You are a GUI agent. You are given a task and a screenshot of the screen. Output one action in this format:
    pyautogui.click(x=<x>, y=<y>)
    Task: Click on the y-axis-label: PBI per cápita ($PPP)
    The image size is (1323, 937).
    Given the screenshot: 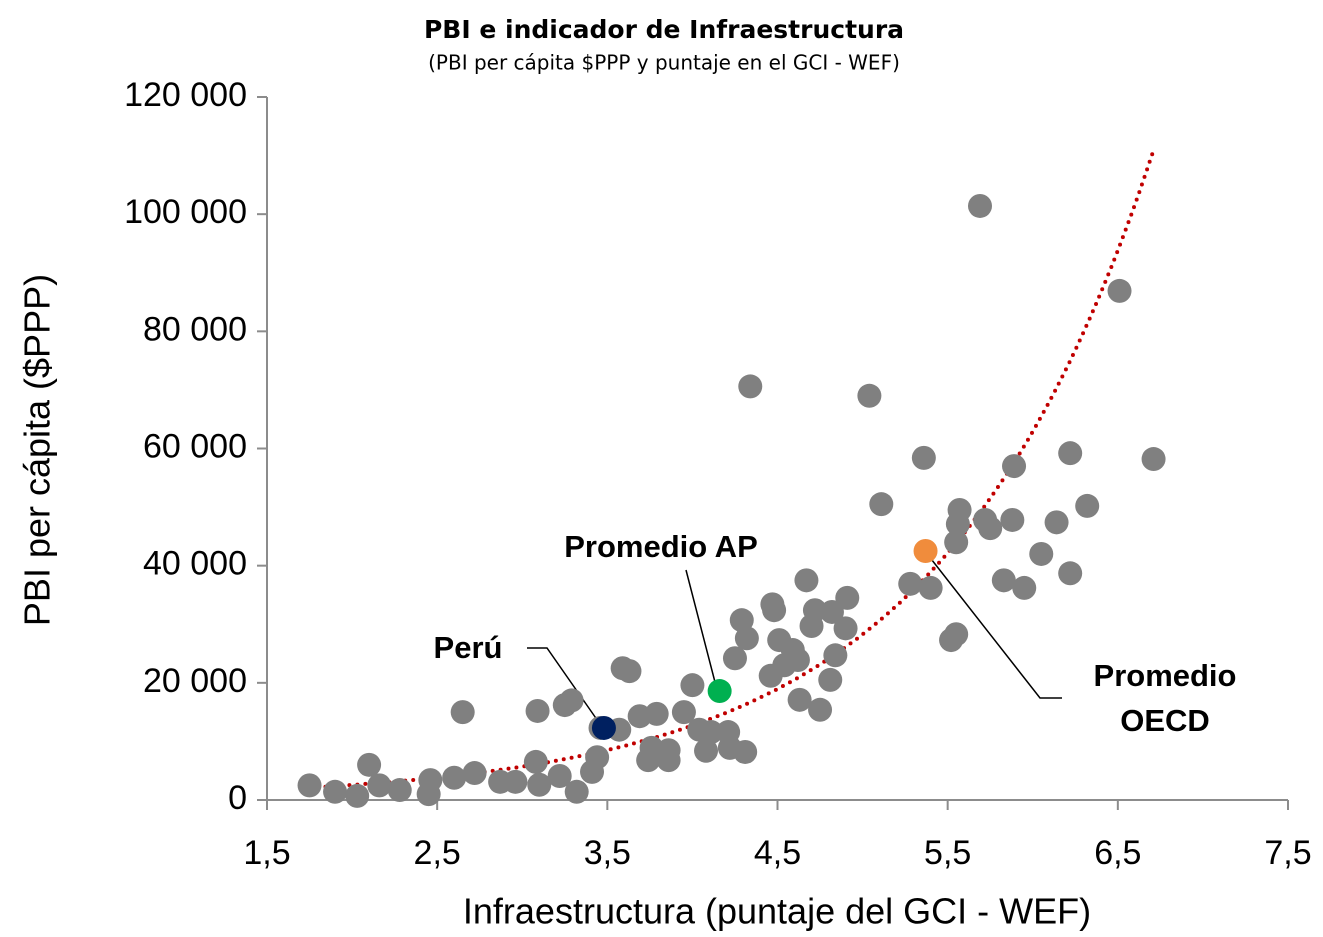 What is the action you would take?
    pyautogui.click(x=37, y=450)
    